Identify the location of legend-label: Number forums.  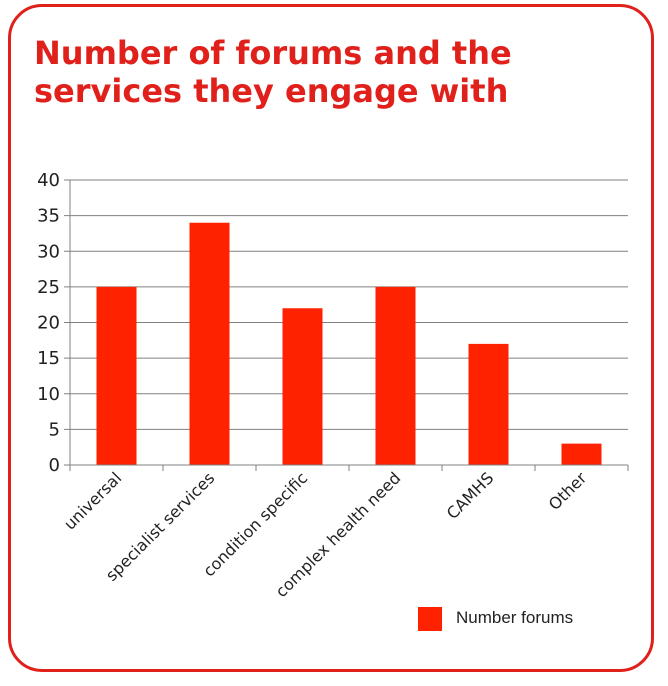
(514, 617).